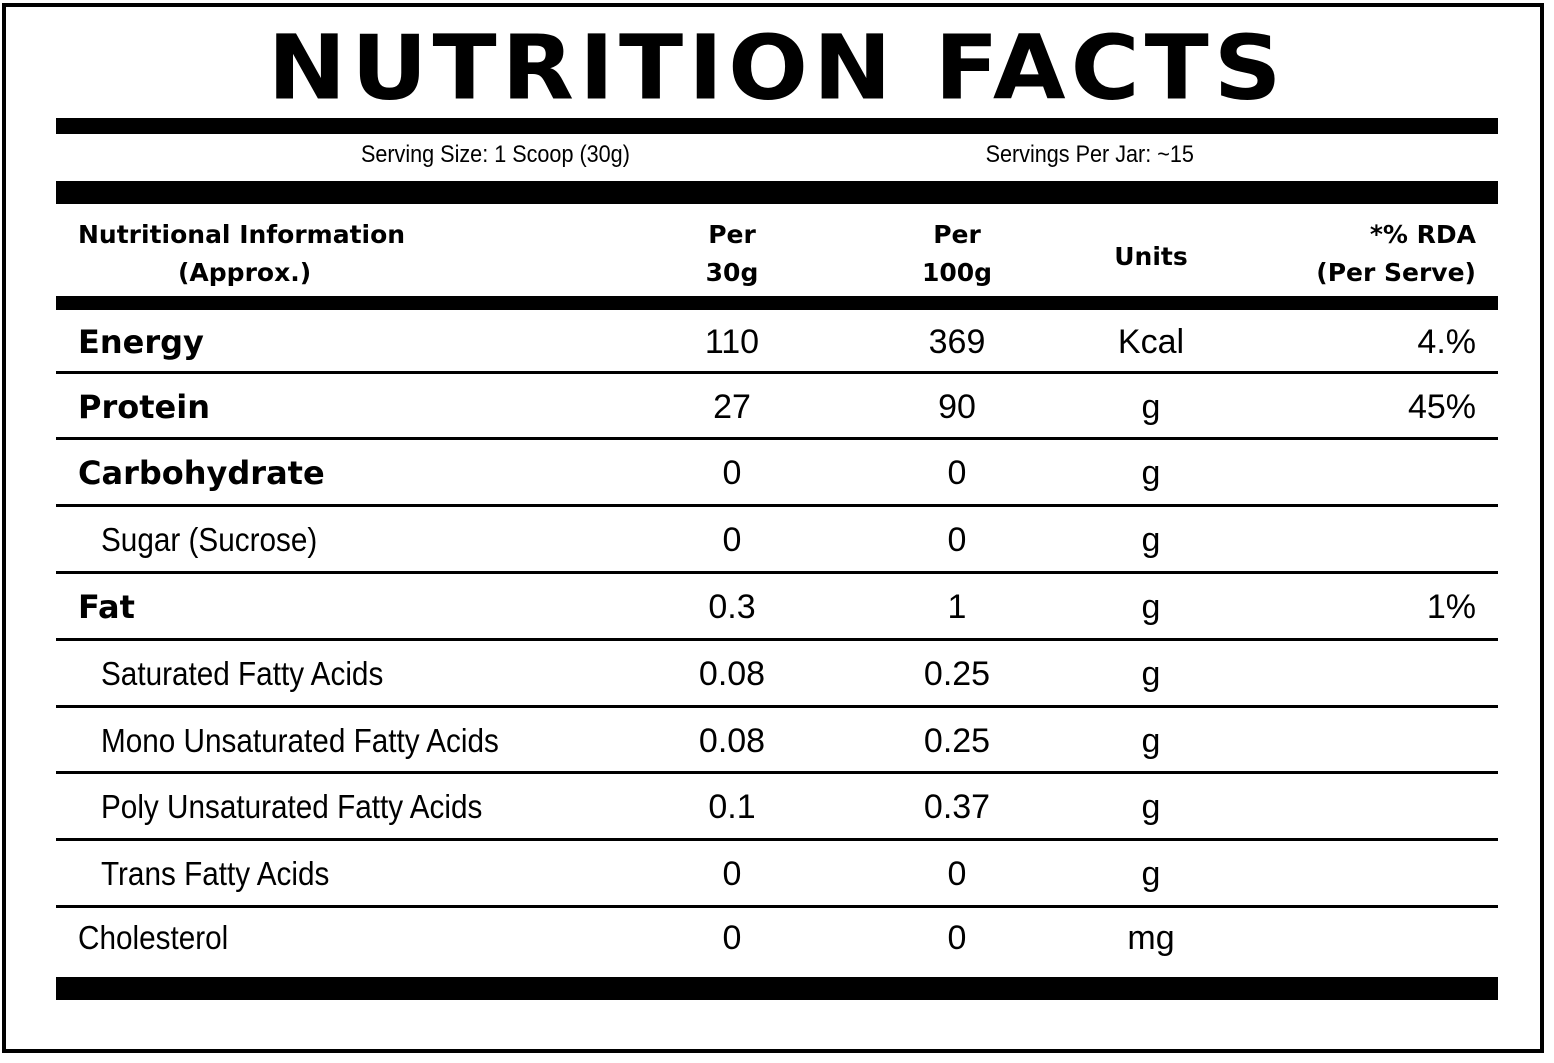 This screenshot has width=1554, height=1063. I want to click on row-unit: mg, so click(1151, 938).